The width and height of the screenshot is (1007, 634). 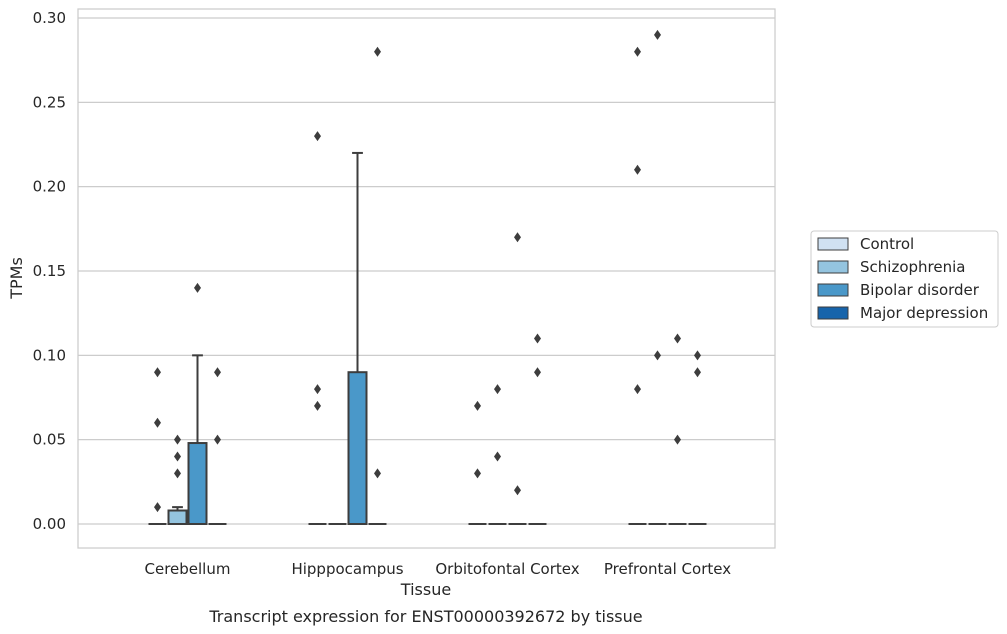 What do you see at coordinates (887, 244) in the screenshot?
I see `legend-entry: Control` at bounding box center [887, 244].